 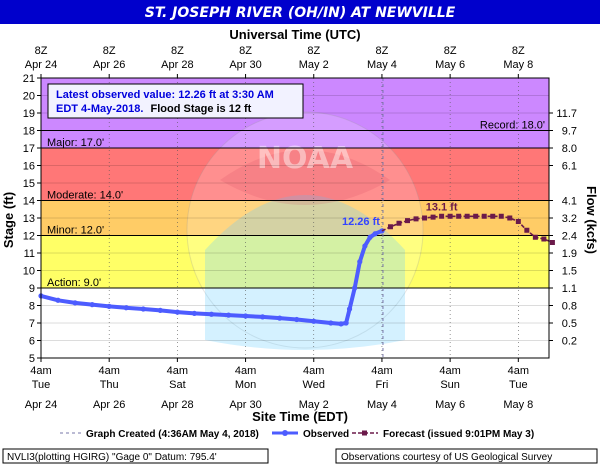 What do you see at coordinates (442, 207) in the screenshot?
I see `point-label: 13.1 ft` at bounding box center [442, 207].